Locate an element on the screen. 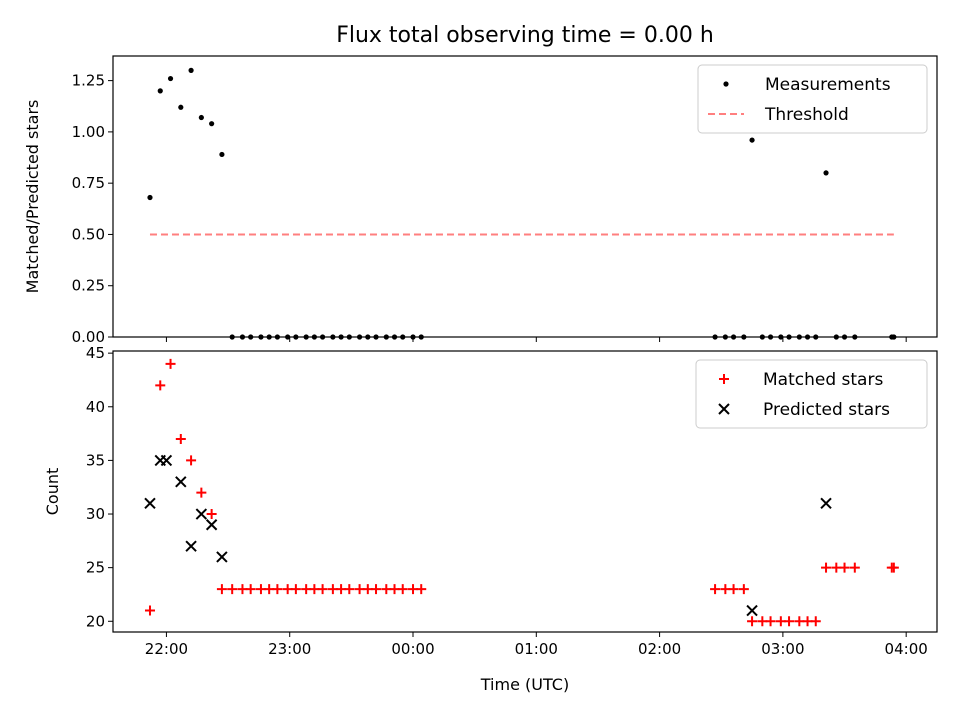 The width and height of the screenshot is (960, 720). x-tick-label: 03:00 is located at coordinates (782, 649).